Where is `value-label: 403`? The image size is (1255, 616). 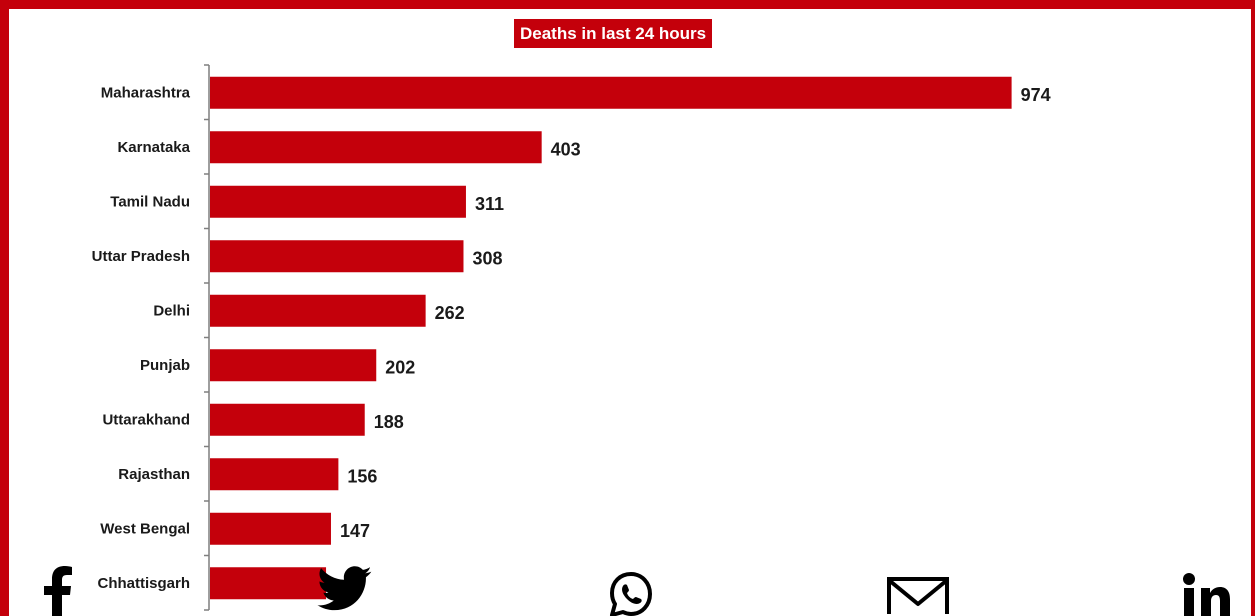 value-label: 403 is located at coordinates (566, 149).